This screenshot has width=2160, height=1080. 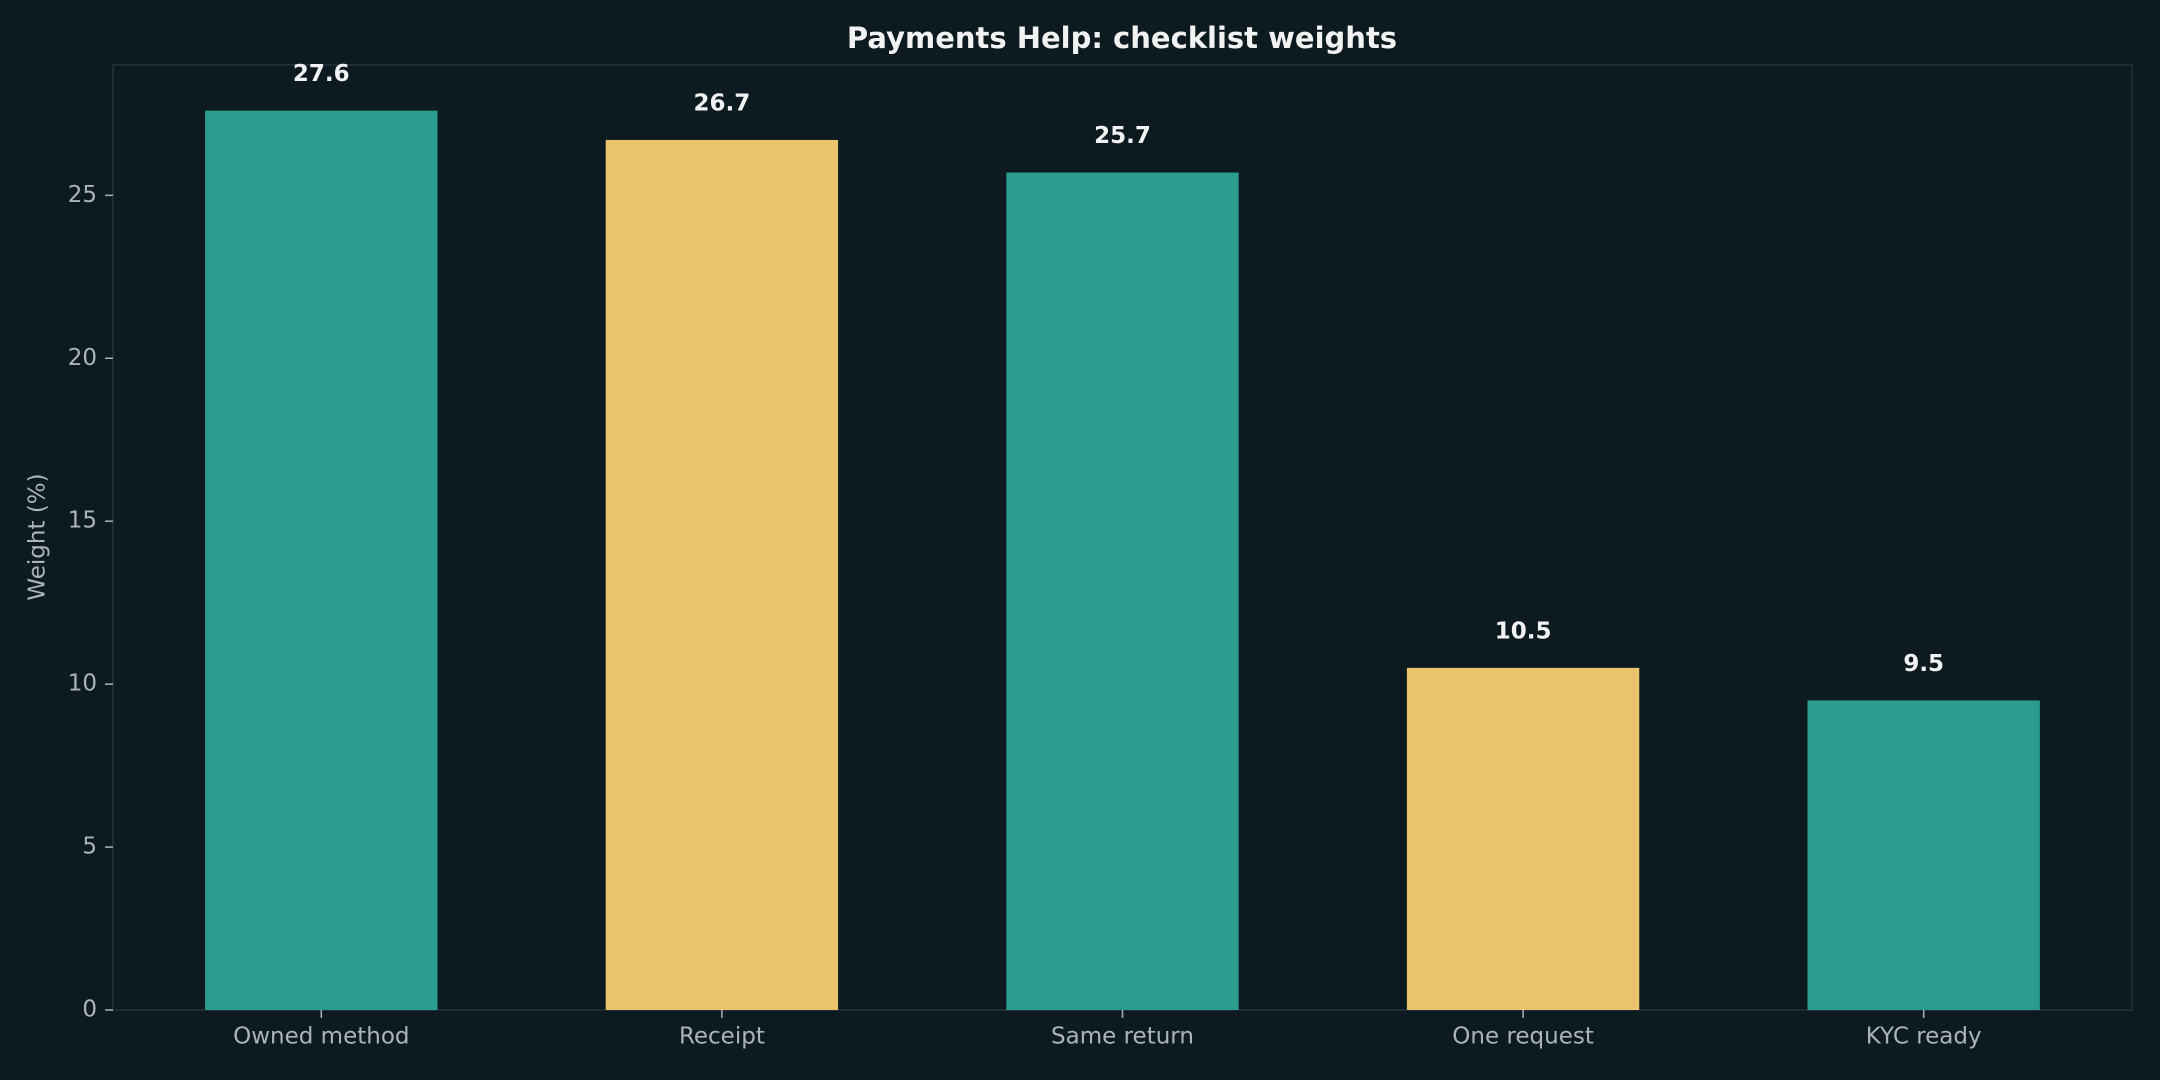 What do you see at coordinates (82, 521) in the screenshot?
I see `y-tick-label: 15` at bounding box center [82, 521].